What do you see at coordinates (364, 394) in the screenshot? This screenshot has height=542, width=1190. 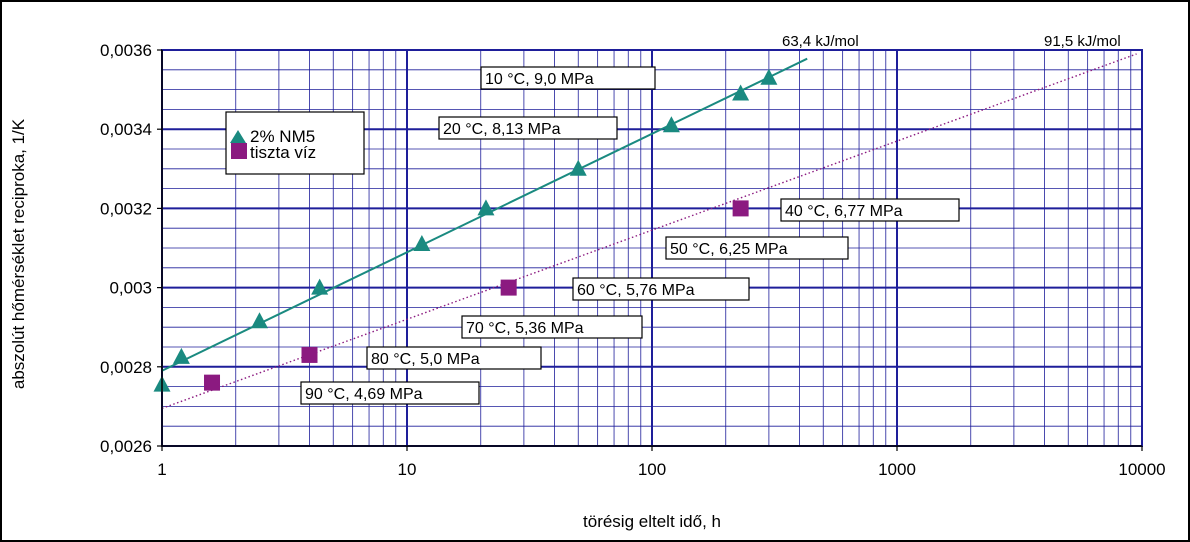 I see `annotation-text: 90 °C, 4,69 MPa` at bounding box center [364, 394].